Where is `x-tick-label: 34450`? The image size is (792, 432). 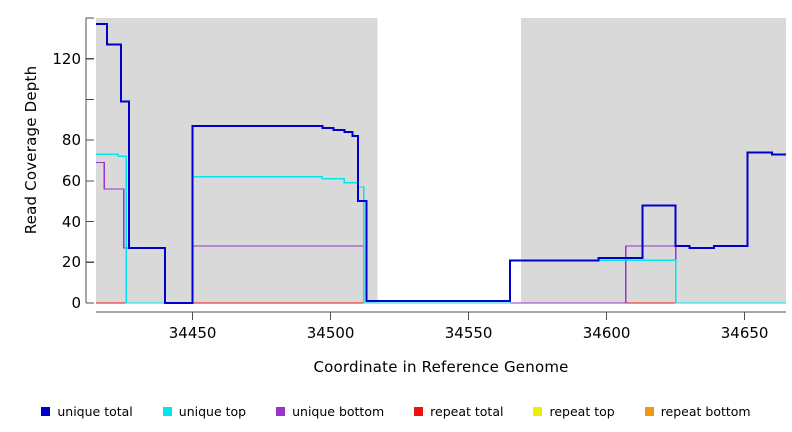
x-tick-label: 34450 is located at coordinates (192, 333).